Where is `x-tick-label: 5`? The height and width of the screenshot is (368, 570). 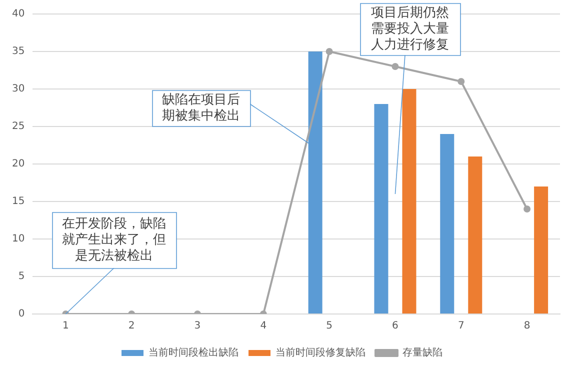 x-tick-label: 5 is located at coordinates (329, 326).